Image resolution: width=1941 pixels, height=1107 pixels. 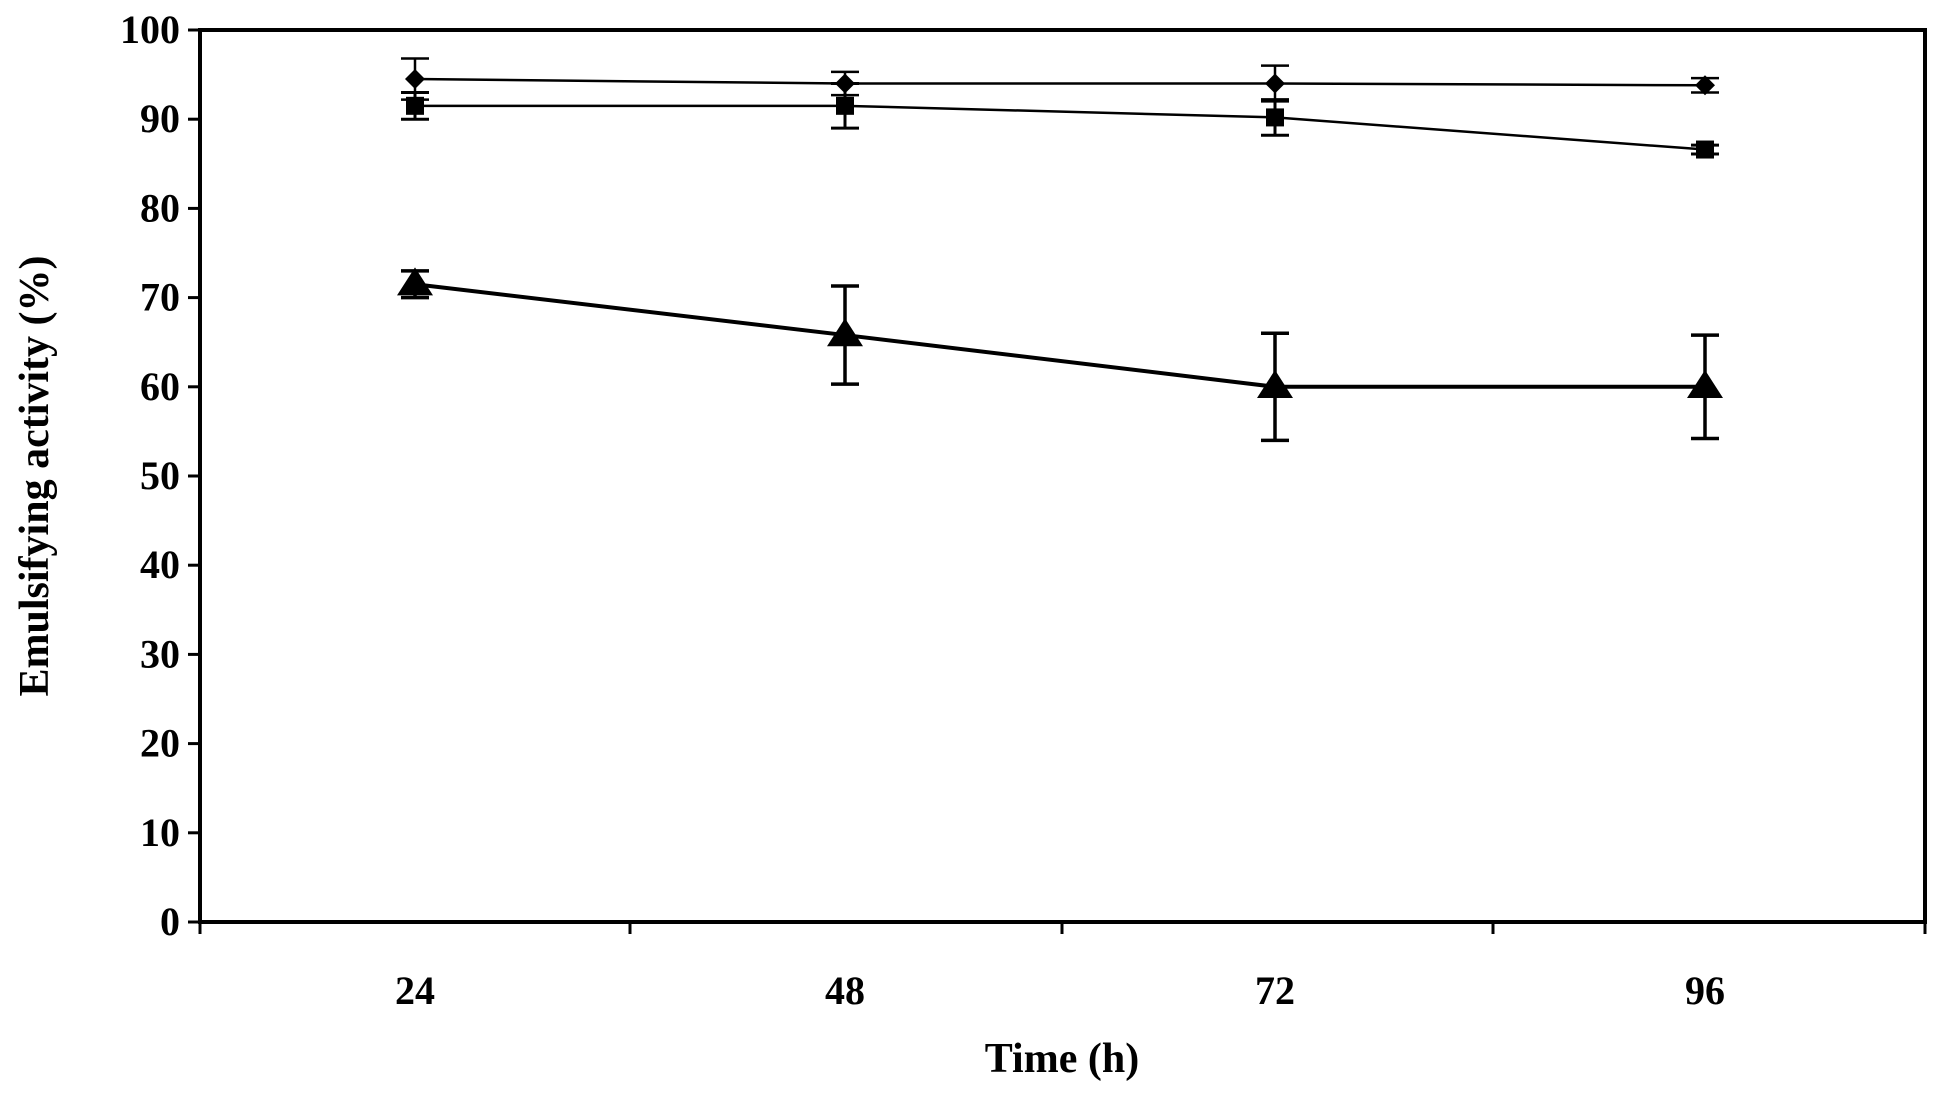 I want to click on x-tick-label: 48, so click(x=845, y=990).